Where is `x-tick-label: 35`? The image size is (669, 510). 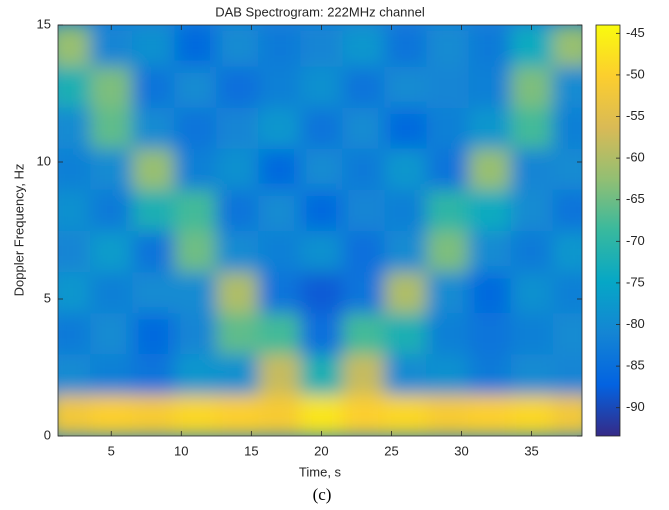
x-tick-label: 35 is located at coordinates (531, 450).